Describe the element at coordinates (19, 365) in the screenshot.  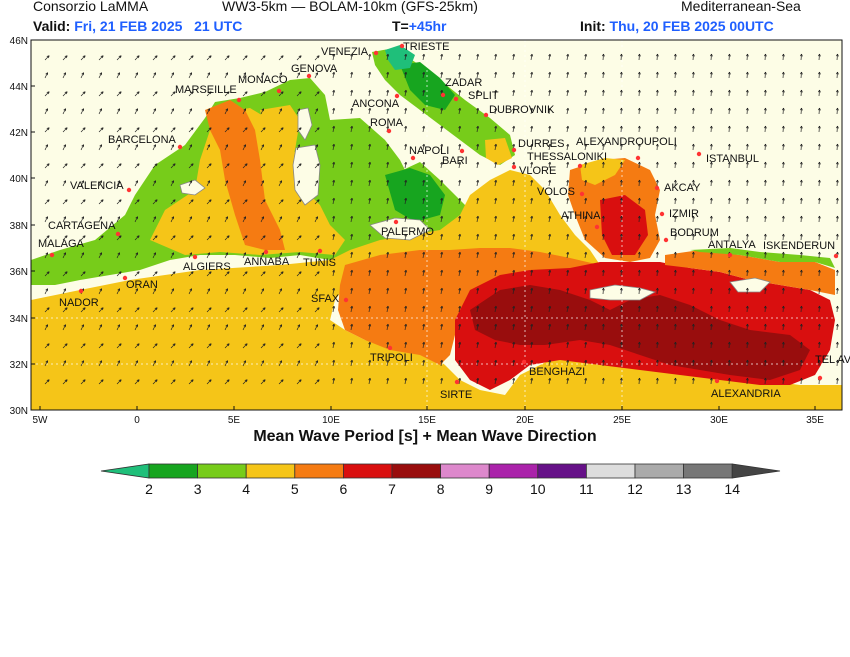
I see `lat-tick-label: 32N` at that location.